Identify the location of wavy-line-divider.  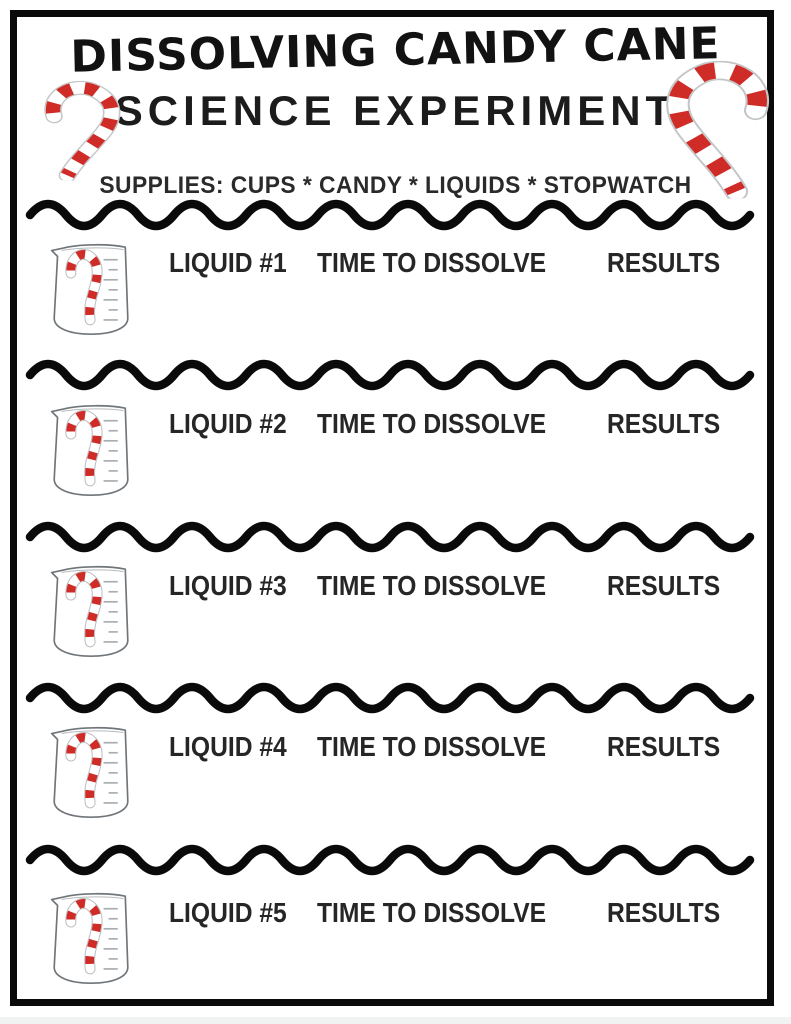
(394, 215).